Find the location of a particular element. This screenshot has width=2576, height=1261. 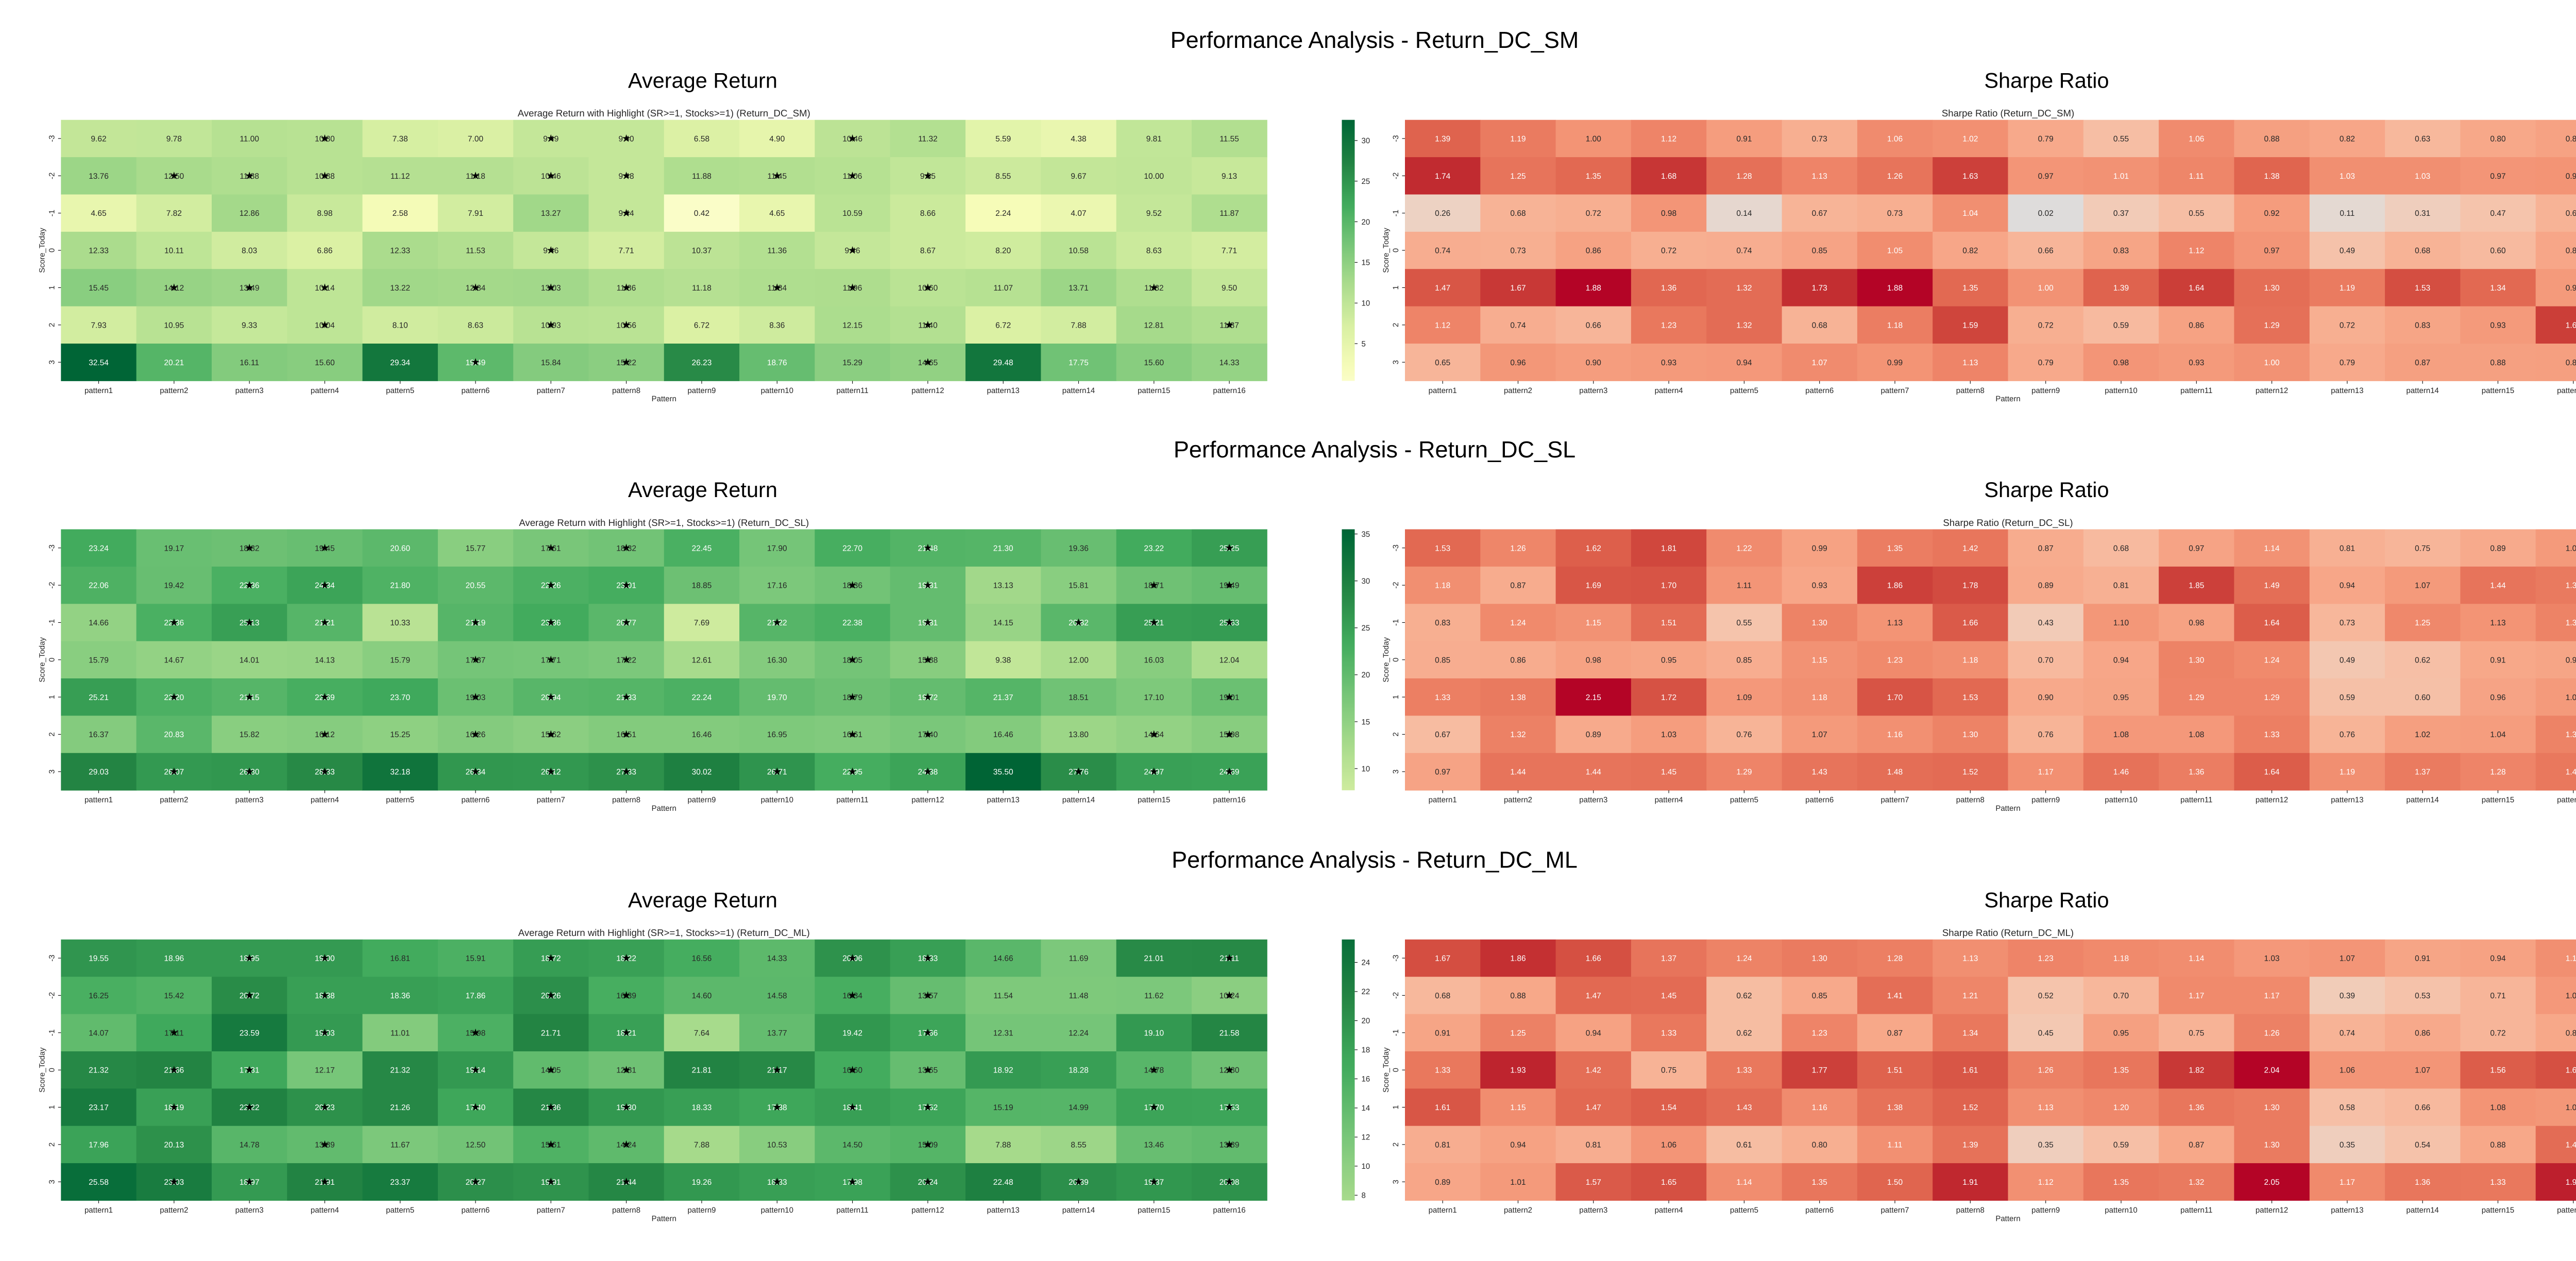

svg-text: 0.45 is located at coordinates (2046, 1033).